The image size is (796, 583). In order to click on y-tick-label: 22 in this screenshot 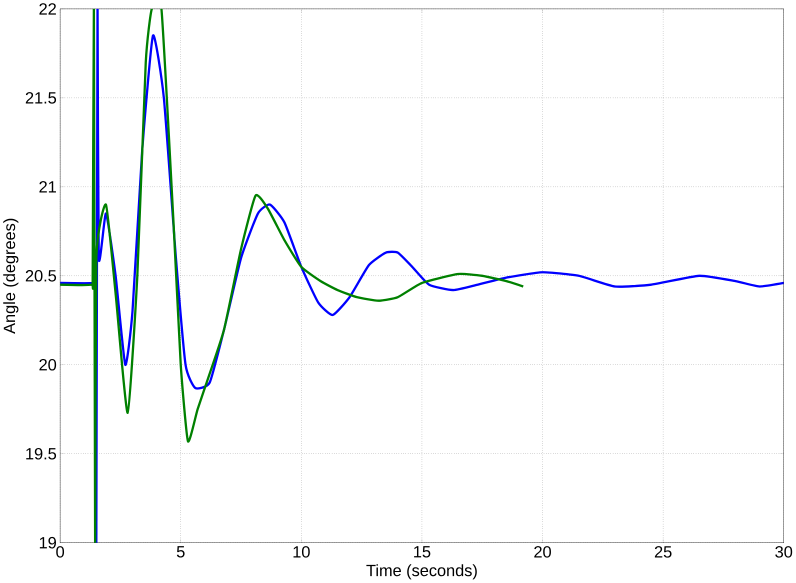, I will do `click(47, 9)`.